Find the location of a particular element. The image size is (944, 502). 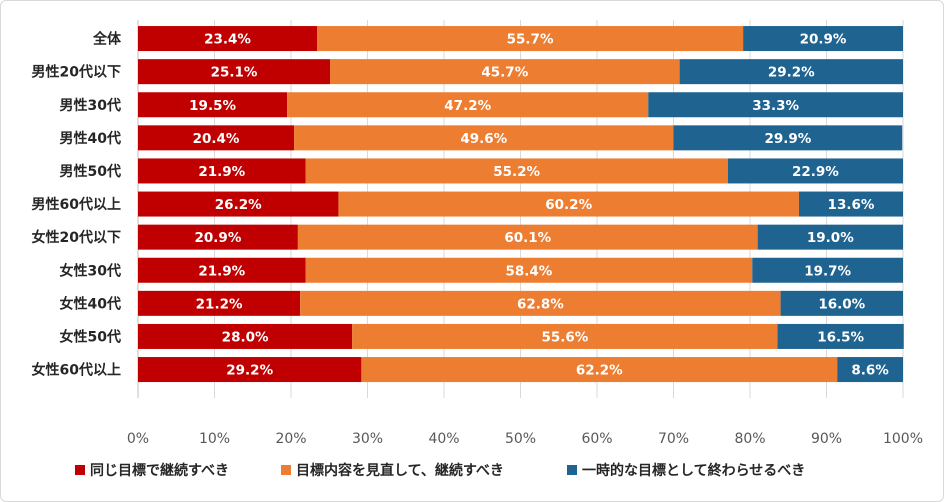

data-label: 47.2% is located at coordinates (467, 106).